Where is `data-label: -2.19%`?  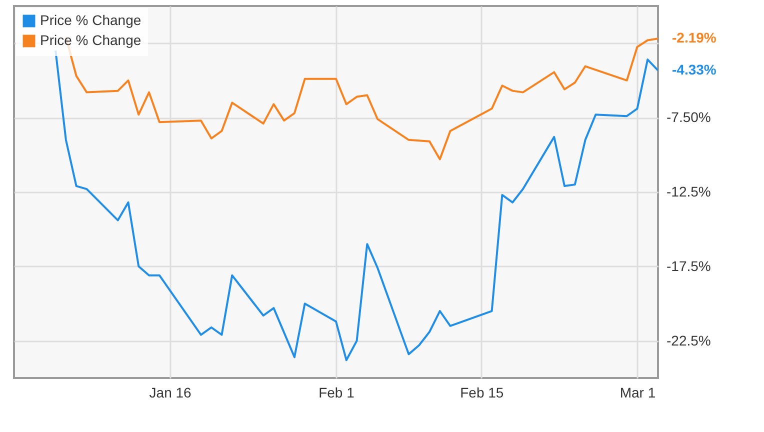 data-label: -2.19% is located at coordinates (694, 38).